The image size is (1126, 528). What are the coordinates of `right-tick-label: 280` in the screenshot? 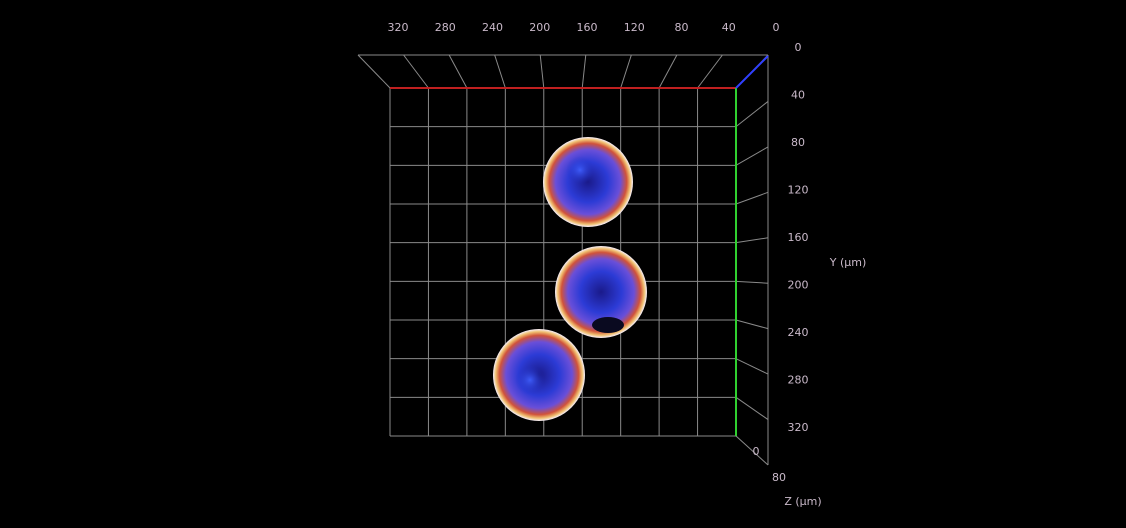 It's located at (798, 380).